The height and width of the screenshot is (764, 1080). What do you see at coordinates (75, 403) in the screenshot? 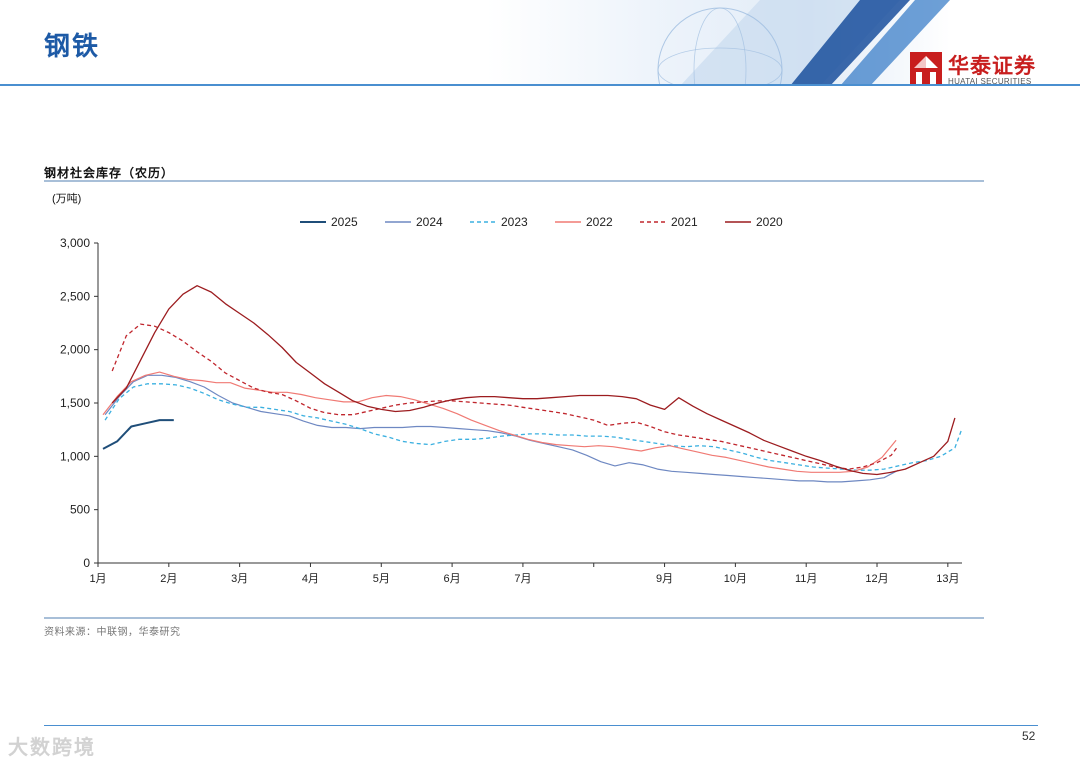
I see `y-tick-label: 1,500` at bounding box center [75, 403].